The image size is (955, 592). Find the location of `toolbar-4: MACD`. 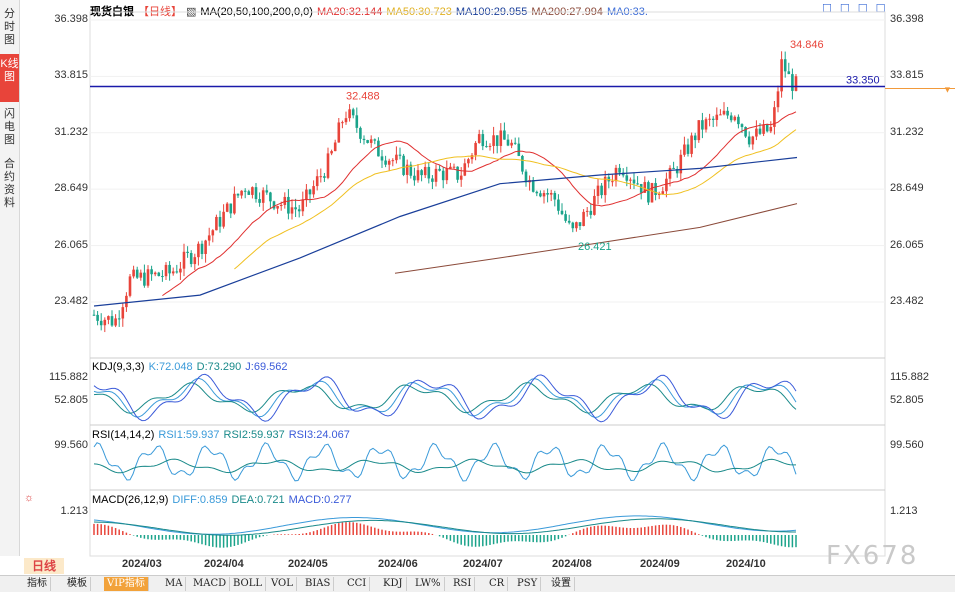

toolbar-4: MACD is located at coordinates (210, 584).